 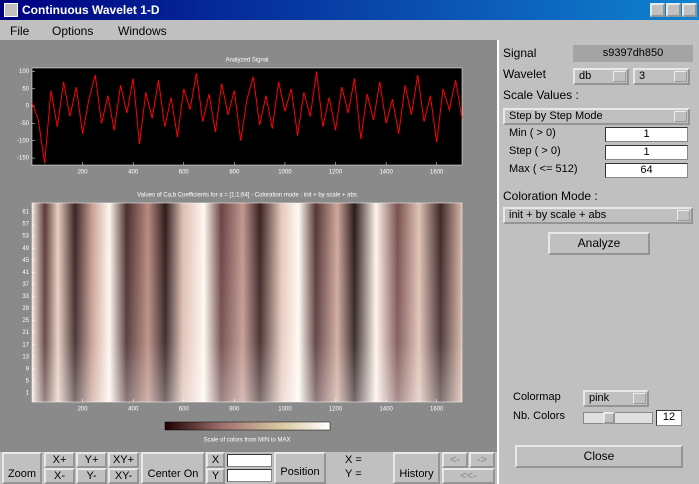 What do you see at coordinates (25, 345) in the screenshot?
I see `y-tick-label: 17` at bounding box center [25, 345].